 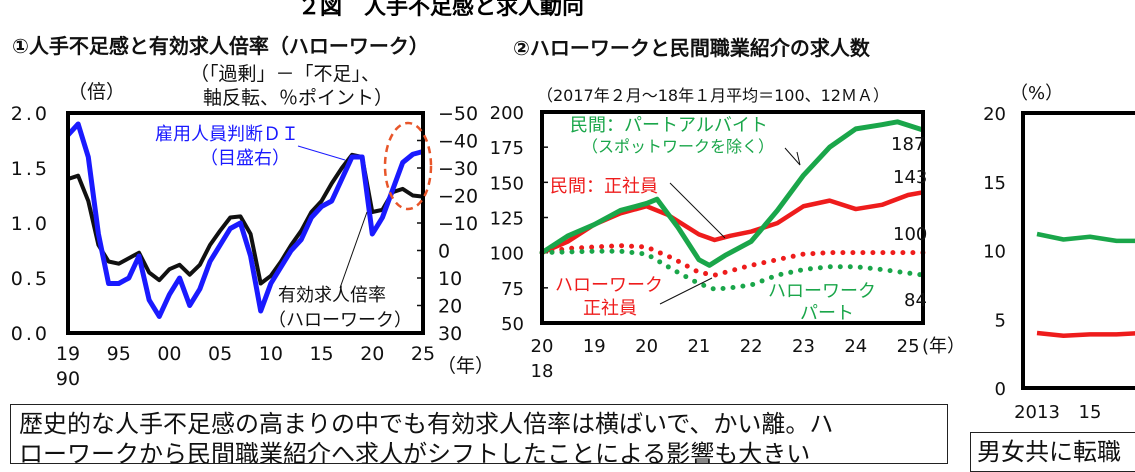 What do you see at coordinates (220, 46) in the screenshot?
I see `panel1-title: ①人手不足感と有効求人倍率（ハローワーク）` at bounding box center [220, 46].